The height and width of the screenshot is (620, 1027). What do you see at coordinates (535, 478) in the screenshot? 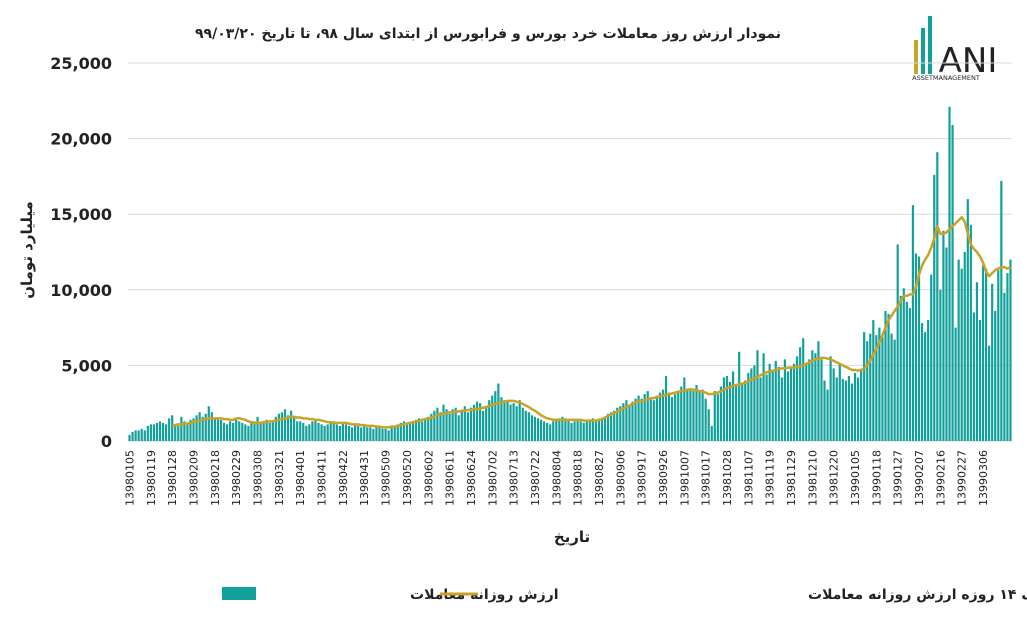
I see `x-tick-label: 13980722` at bounding box center [535, 478].